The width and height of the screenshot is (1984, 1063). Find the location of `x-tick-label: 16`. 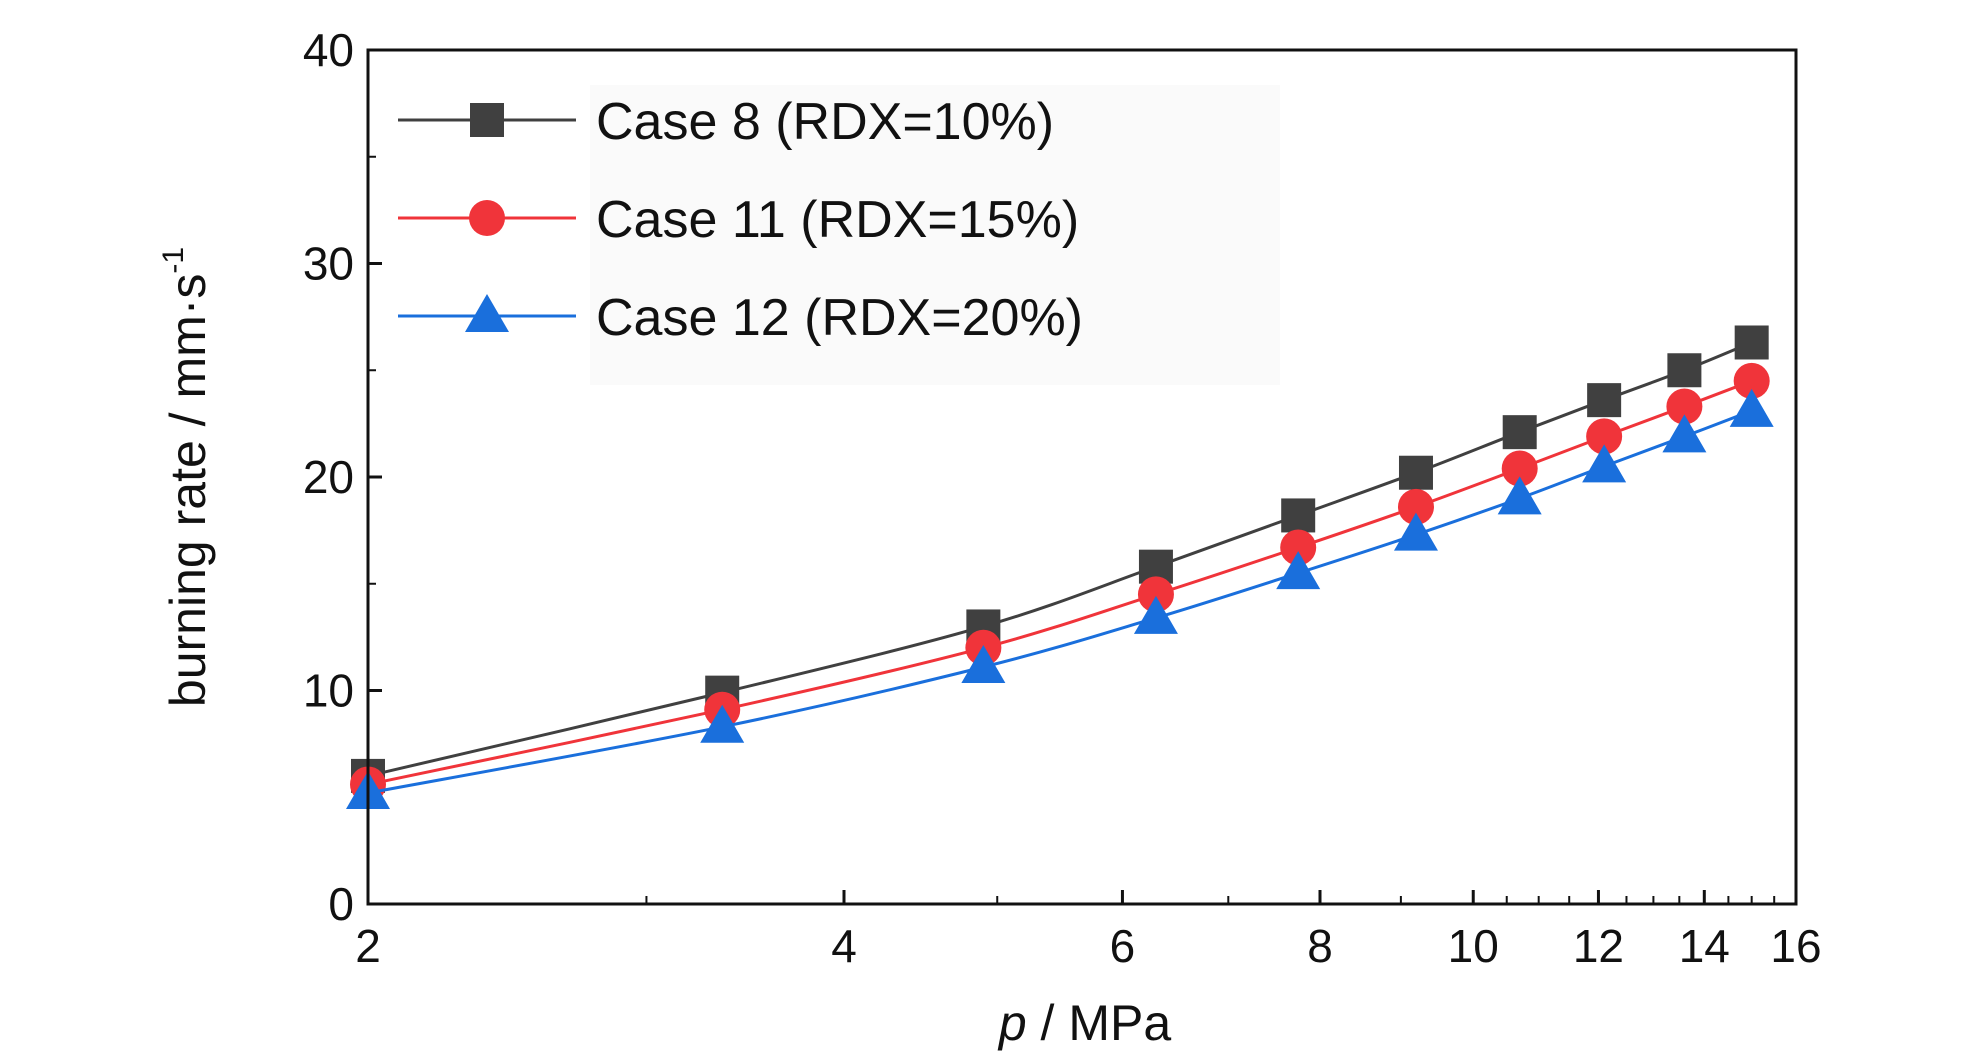

x-tick-label: 16 is located at coordinates (1795, 946).